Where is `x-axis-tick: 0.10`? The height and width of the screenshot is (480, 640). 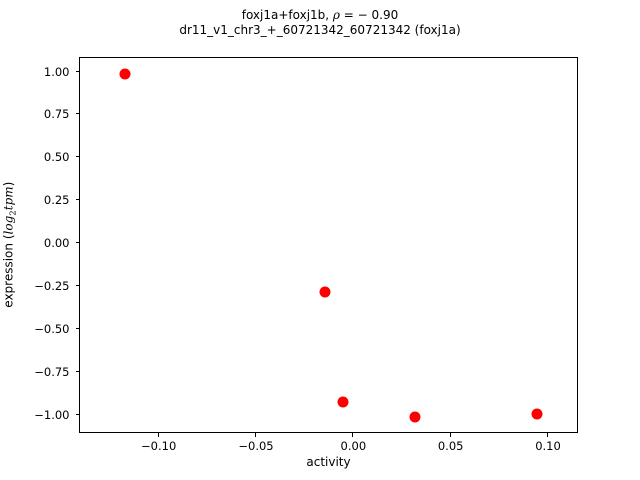
x-axis-tick: 0.10 is located at coordinates (548, 442).